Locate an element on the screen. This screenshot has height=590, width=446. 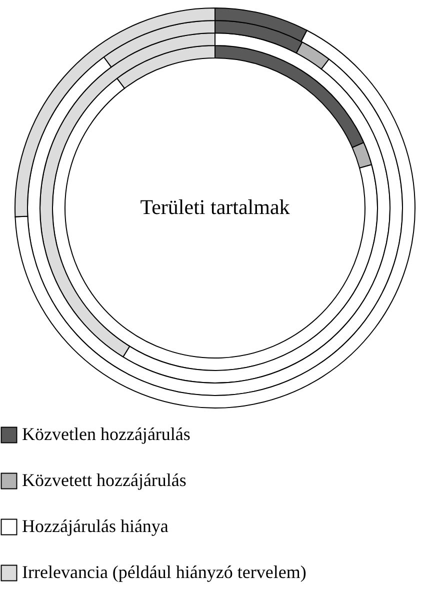
text: Területi tartalmak is located at coordinates (215, 207).